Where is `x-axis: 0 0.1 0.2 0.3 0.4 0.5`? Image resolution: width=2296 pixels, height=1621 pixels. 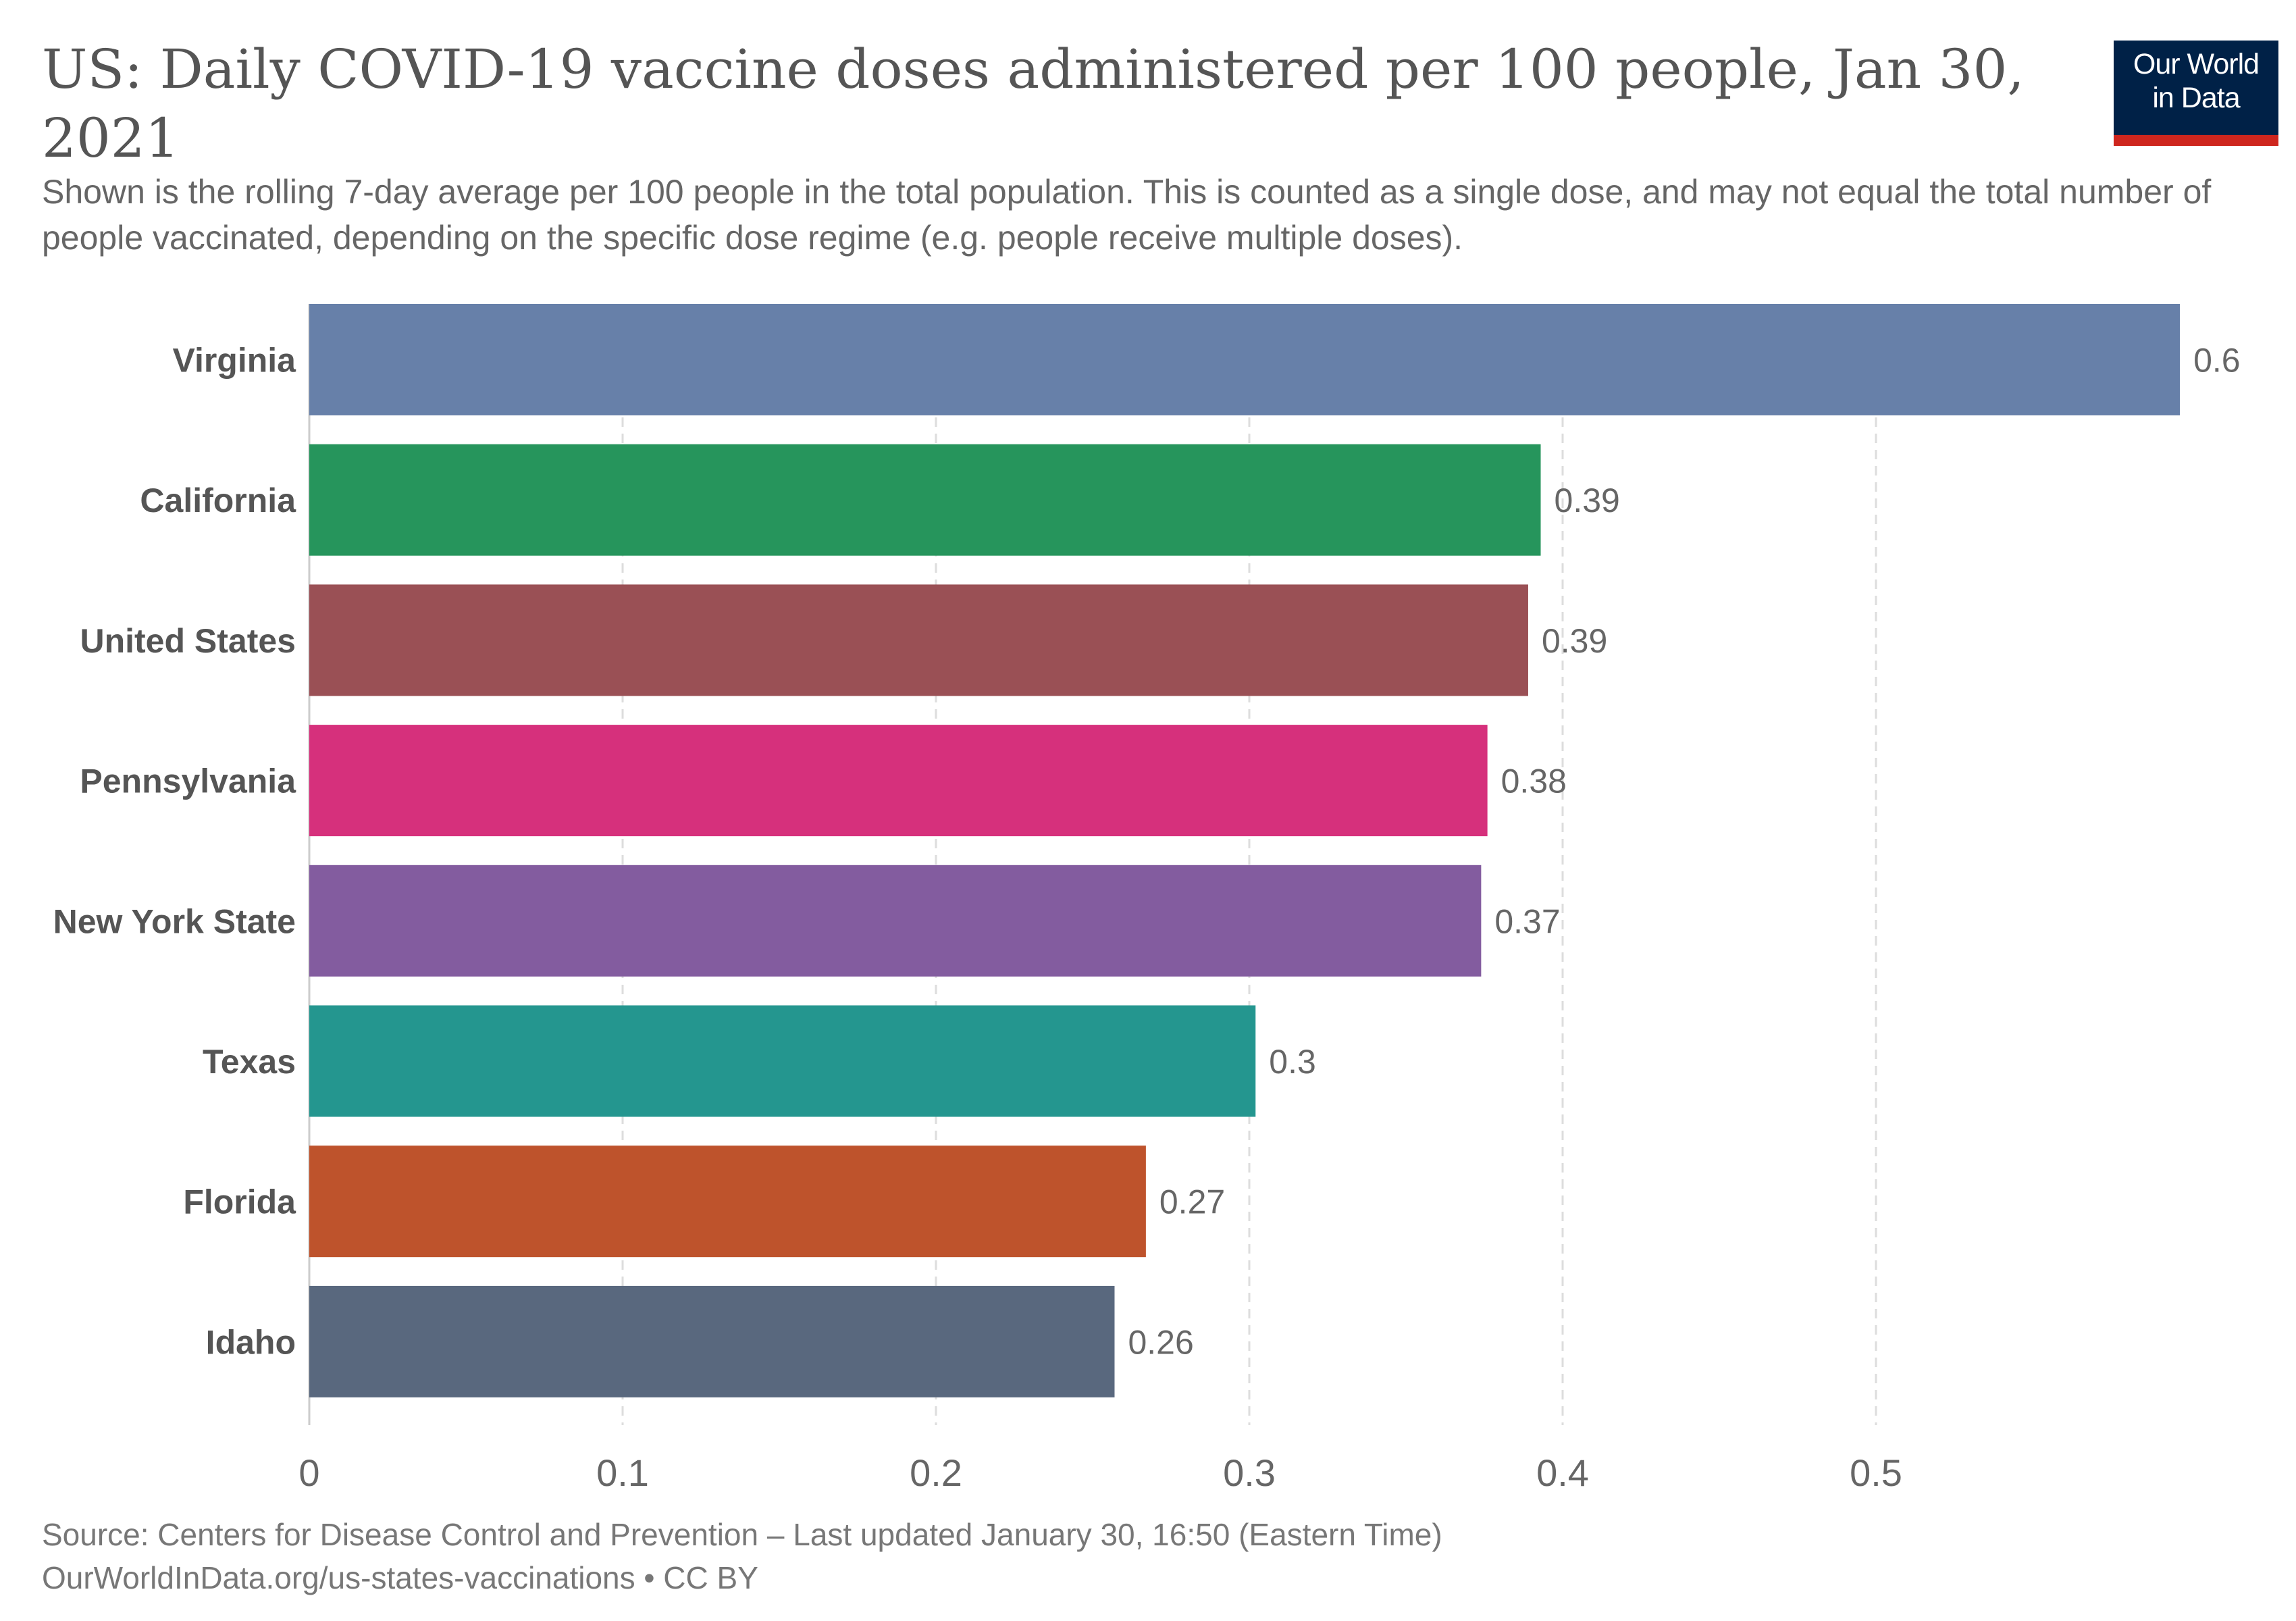
x-axis: 0 0.1 0.2 0.3 0.4 0.5 is located at coordinates (1100, 1472).